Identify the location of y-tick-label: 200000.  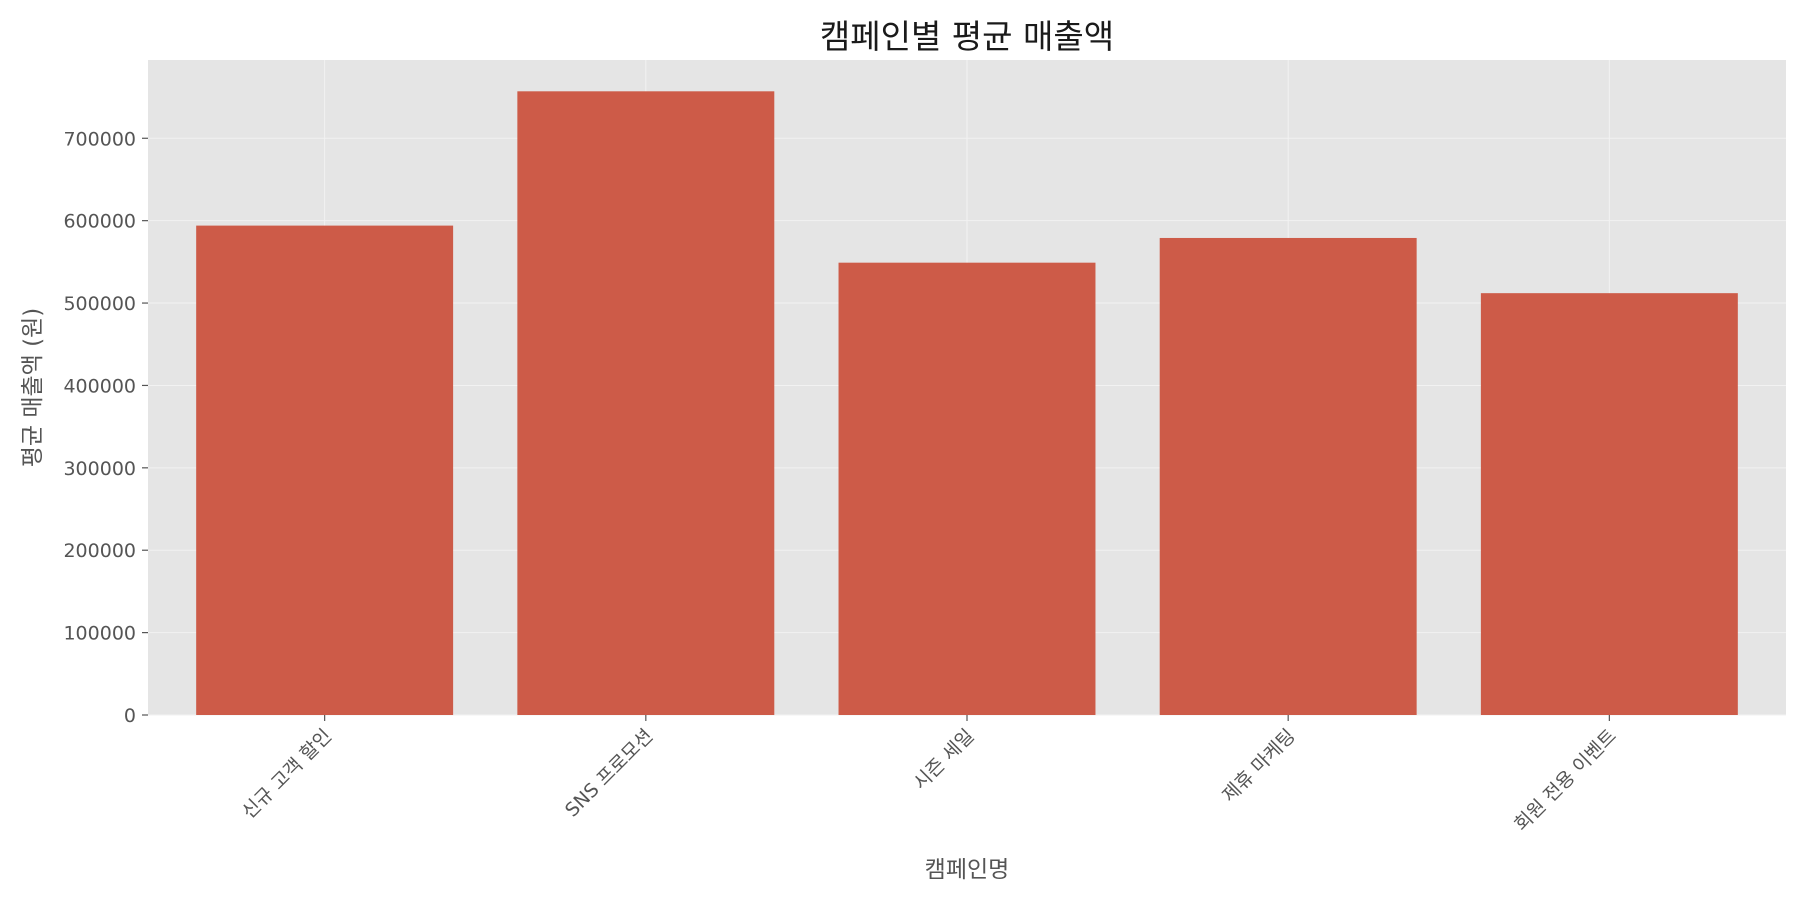
(99, 551).